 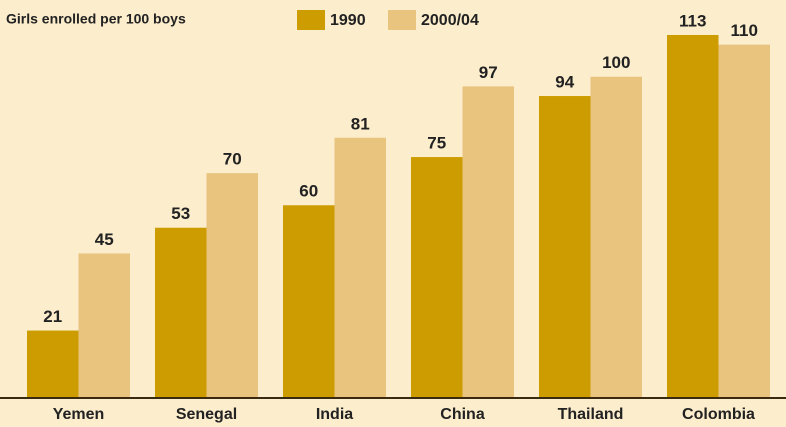 I want to click on legend-label: 1990, so click(x=348, y=20).